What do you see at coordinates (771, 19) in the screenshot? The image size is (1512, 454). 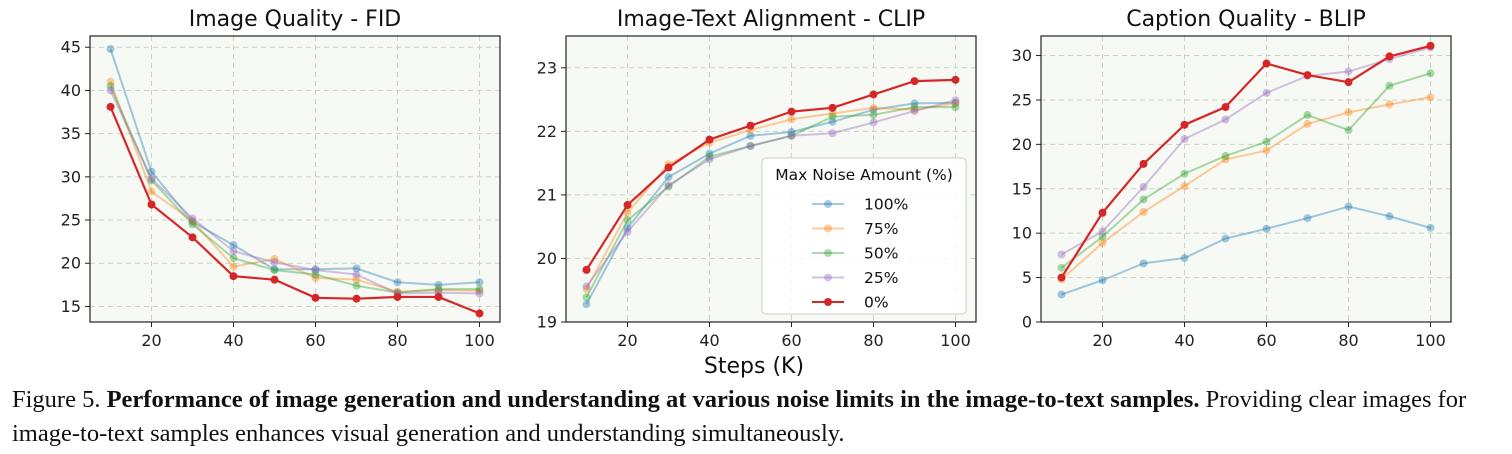 I see `chart-title: Image-Text Alignment - CLIP` at bounding box center [771, 19].